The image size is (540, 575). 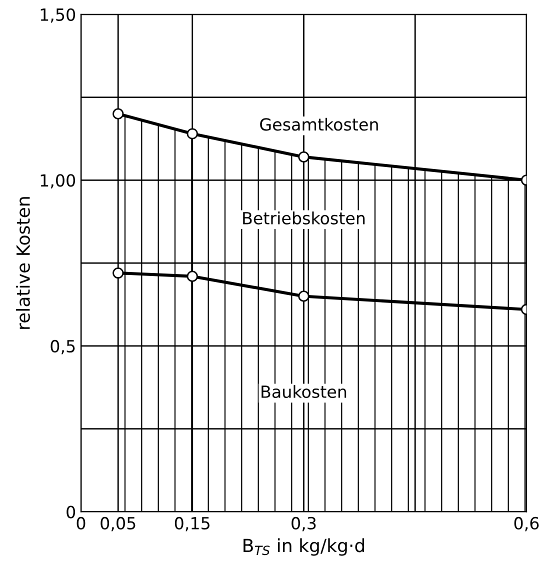 I want to click on y-axis-title: relative Kosten, so click(x=23, y=263).